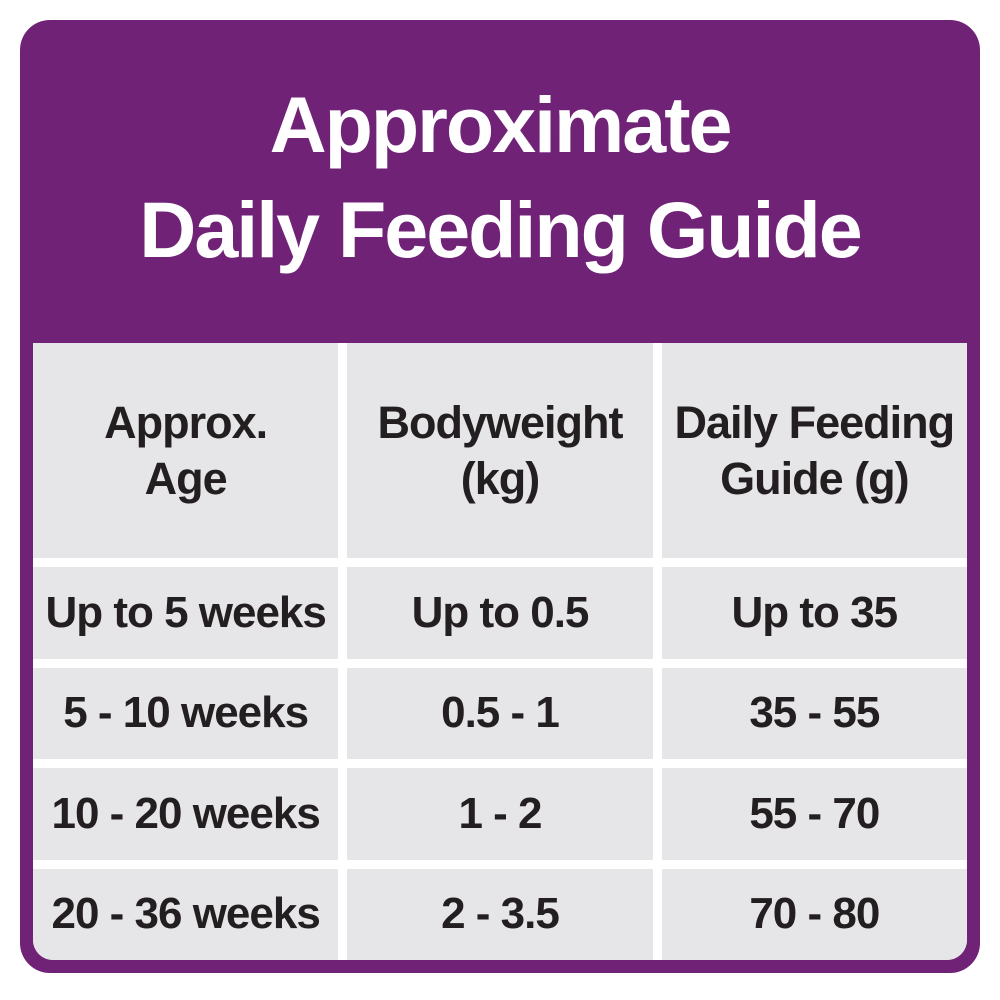  What do you see at coordinates (500, 814) in the screenshot?
I see `table-cell-weight-row3: 1 - 2` at bounding box center [500, 814].